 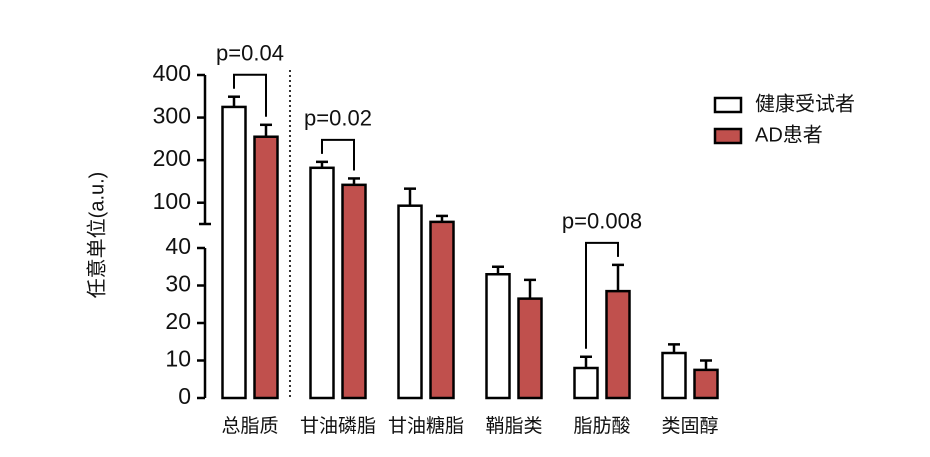 What do you see at coordinates (172, 158) in the screenshot?
I see `y-tick-label: 200` at bounding box center [172, 158].